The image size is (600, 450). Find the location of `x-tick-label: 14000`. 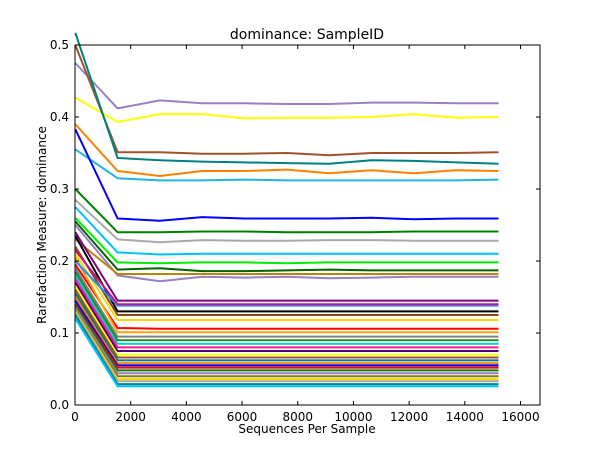

x-tick-label: 14000 is located at coordinates (465, 417).